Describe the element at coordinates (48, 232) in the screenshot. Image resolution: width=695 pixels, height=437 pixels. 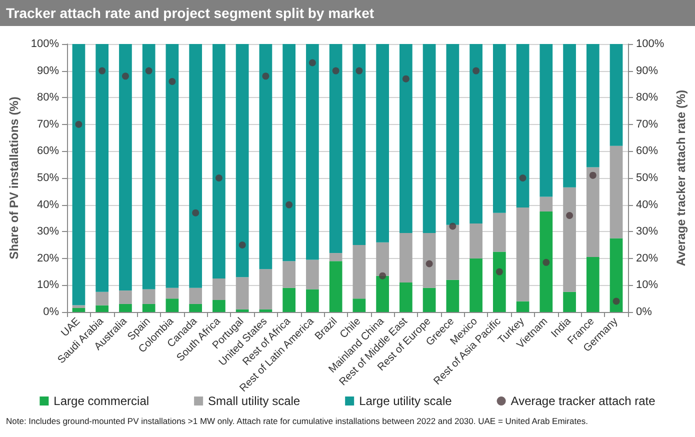
I see `y-tick-label: 30%` at that location.